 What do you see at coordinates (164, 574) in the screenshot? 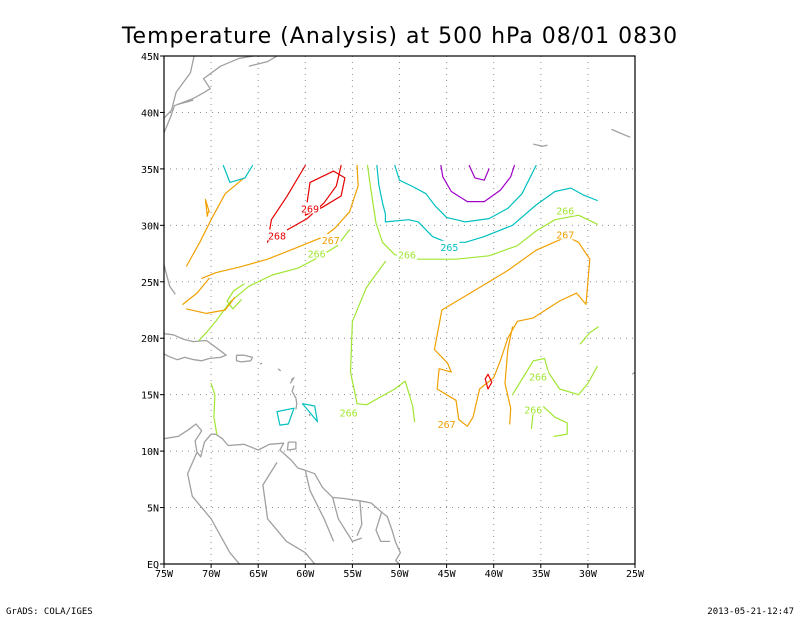
I see `lon-tick-label: 75W` at bounding box center [164, 574].